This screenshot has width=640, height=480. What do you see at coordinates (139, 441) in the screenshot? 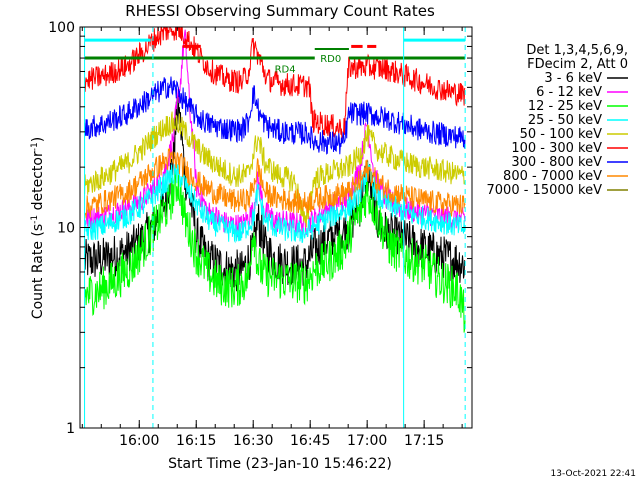
I see `x-tick-label: 16:00` at bounding box center [139, 441].